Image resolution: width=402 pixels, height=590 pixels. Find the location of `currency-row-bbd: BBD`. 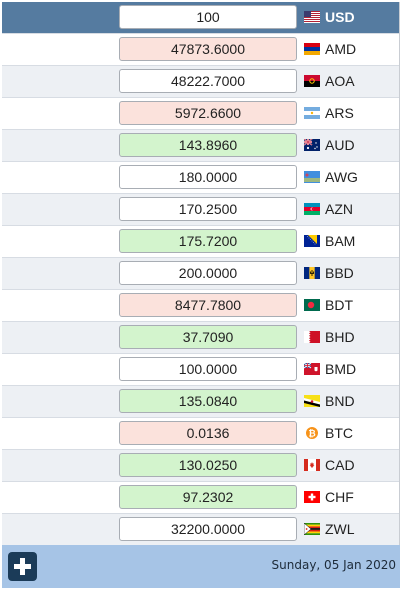

currency-row-bbd: BBD is located at coordinates (200, 274).